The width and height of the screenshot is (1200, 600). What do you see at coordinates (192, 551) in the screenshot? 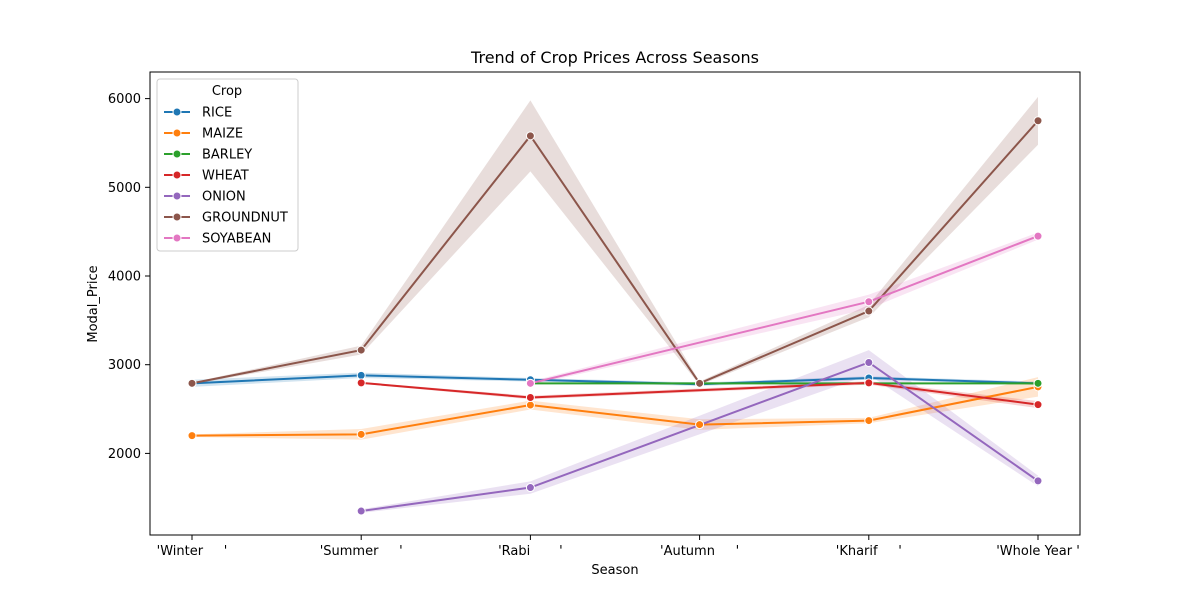
I see `x-tick-label: 'Winter '` at bounding box center [192, 551].